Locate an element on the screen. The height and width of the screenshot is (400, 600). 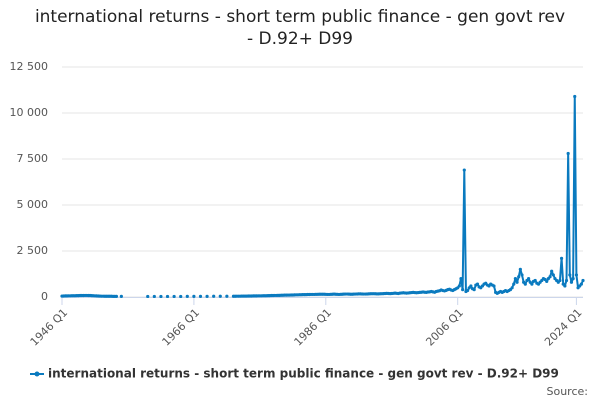
x-tick-label: 1986 Q1 is located at coordinates (313, 327).